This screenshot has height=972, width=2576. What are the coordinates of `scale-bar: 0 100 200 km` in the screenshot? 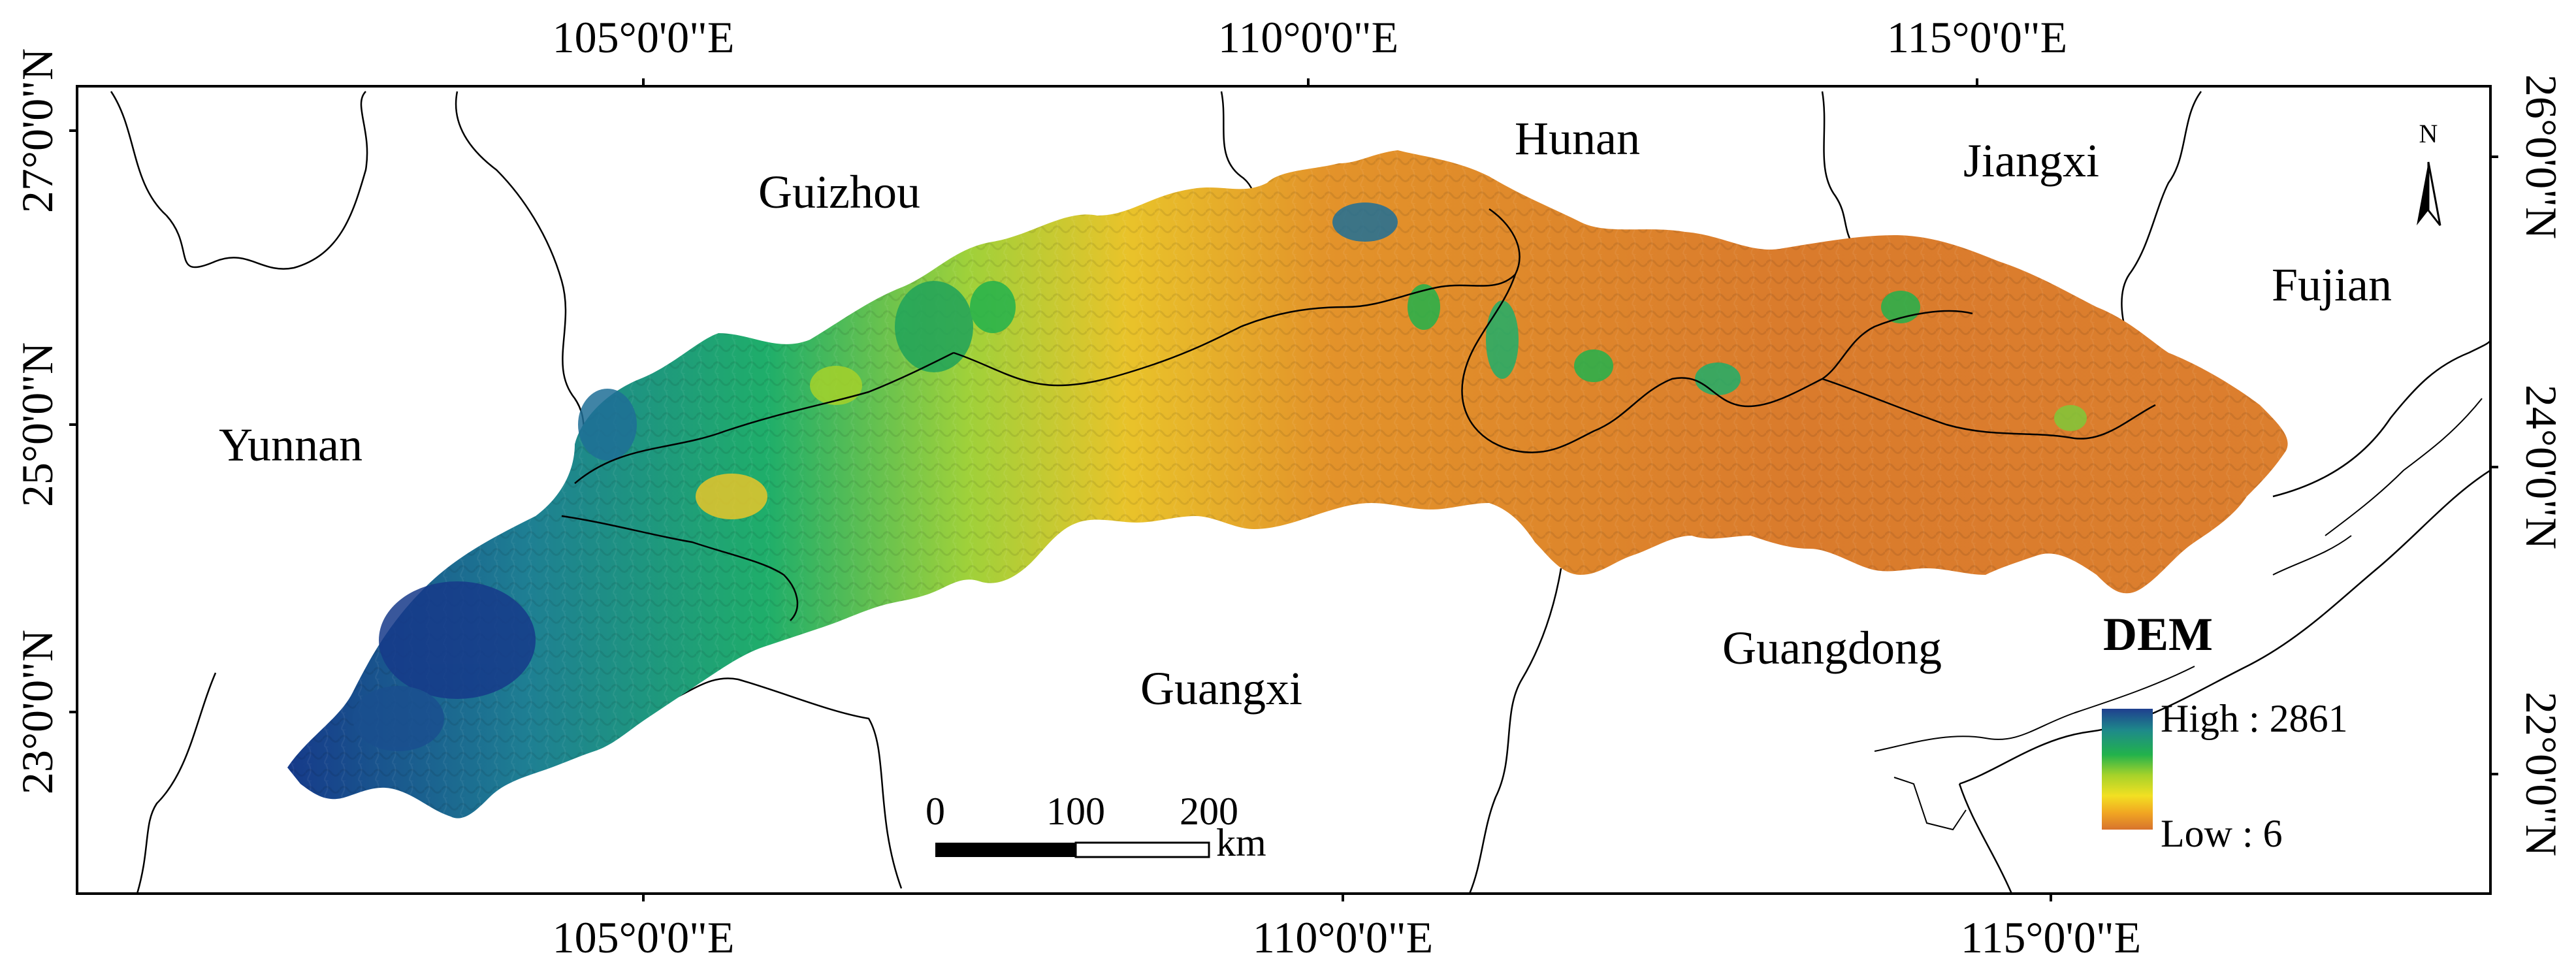 It's located at (1096, 827).